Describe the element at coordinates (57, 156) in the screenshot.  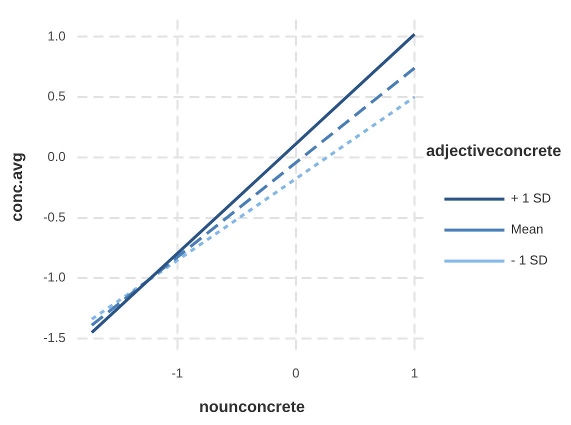
I see `y-tick-label: 0.0` at that location.